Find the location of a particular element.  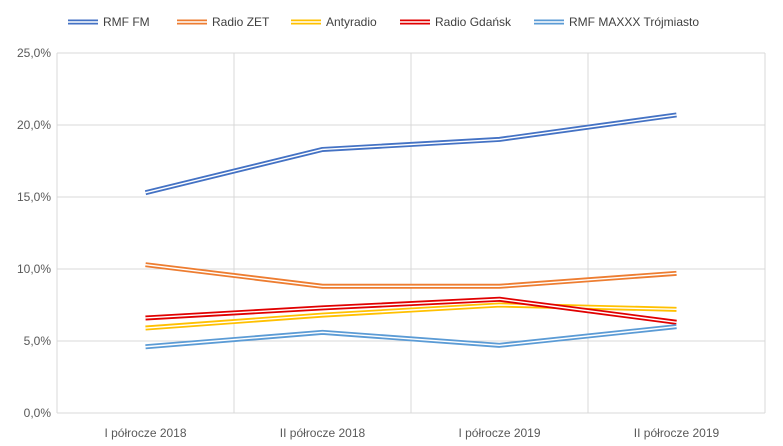

y-tick-label: 0,0% is located at coordinates (38, 413).